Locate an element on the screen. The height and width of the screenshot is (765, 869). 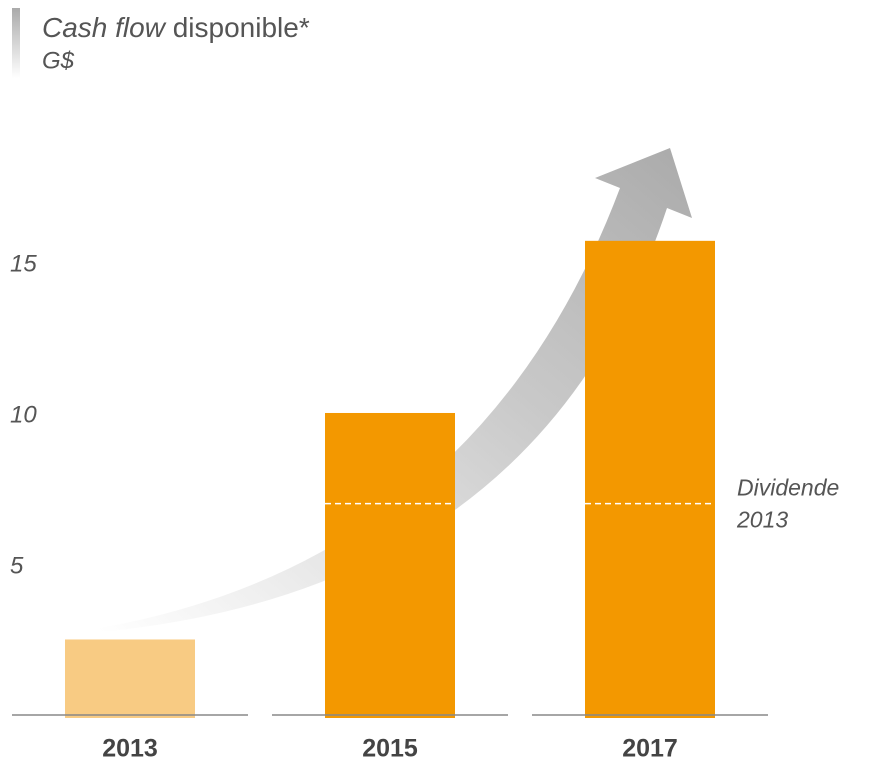
subtitle: G$ is located at coordinates (58, 60).